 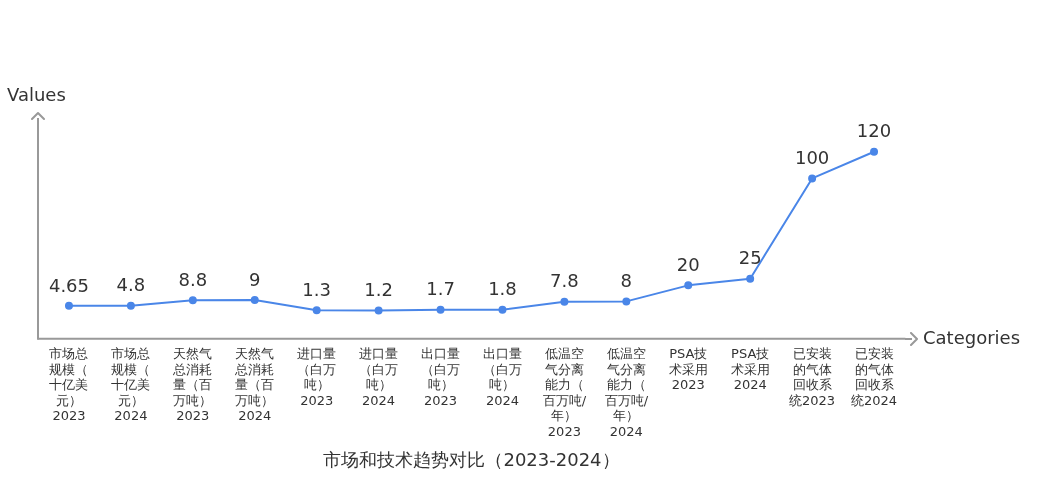 I want to click on data-label: 25, so click(x=750, y=258).